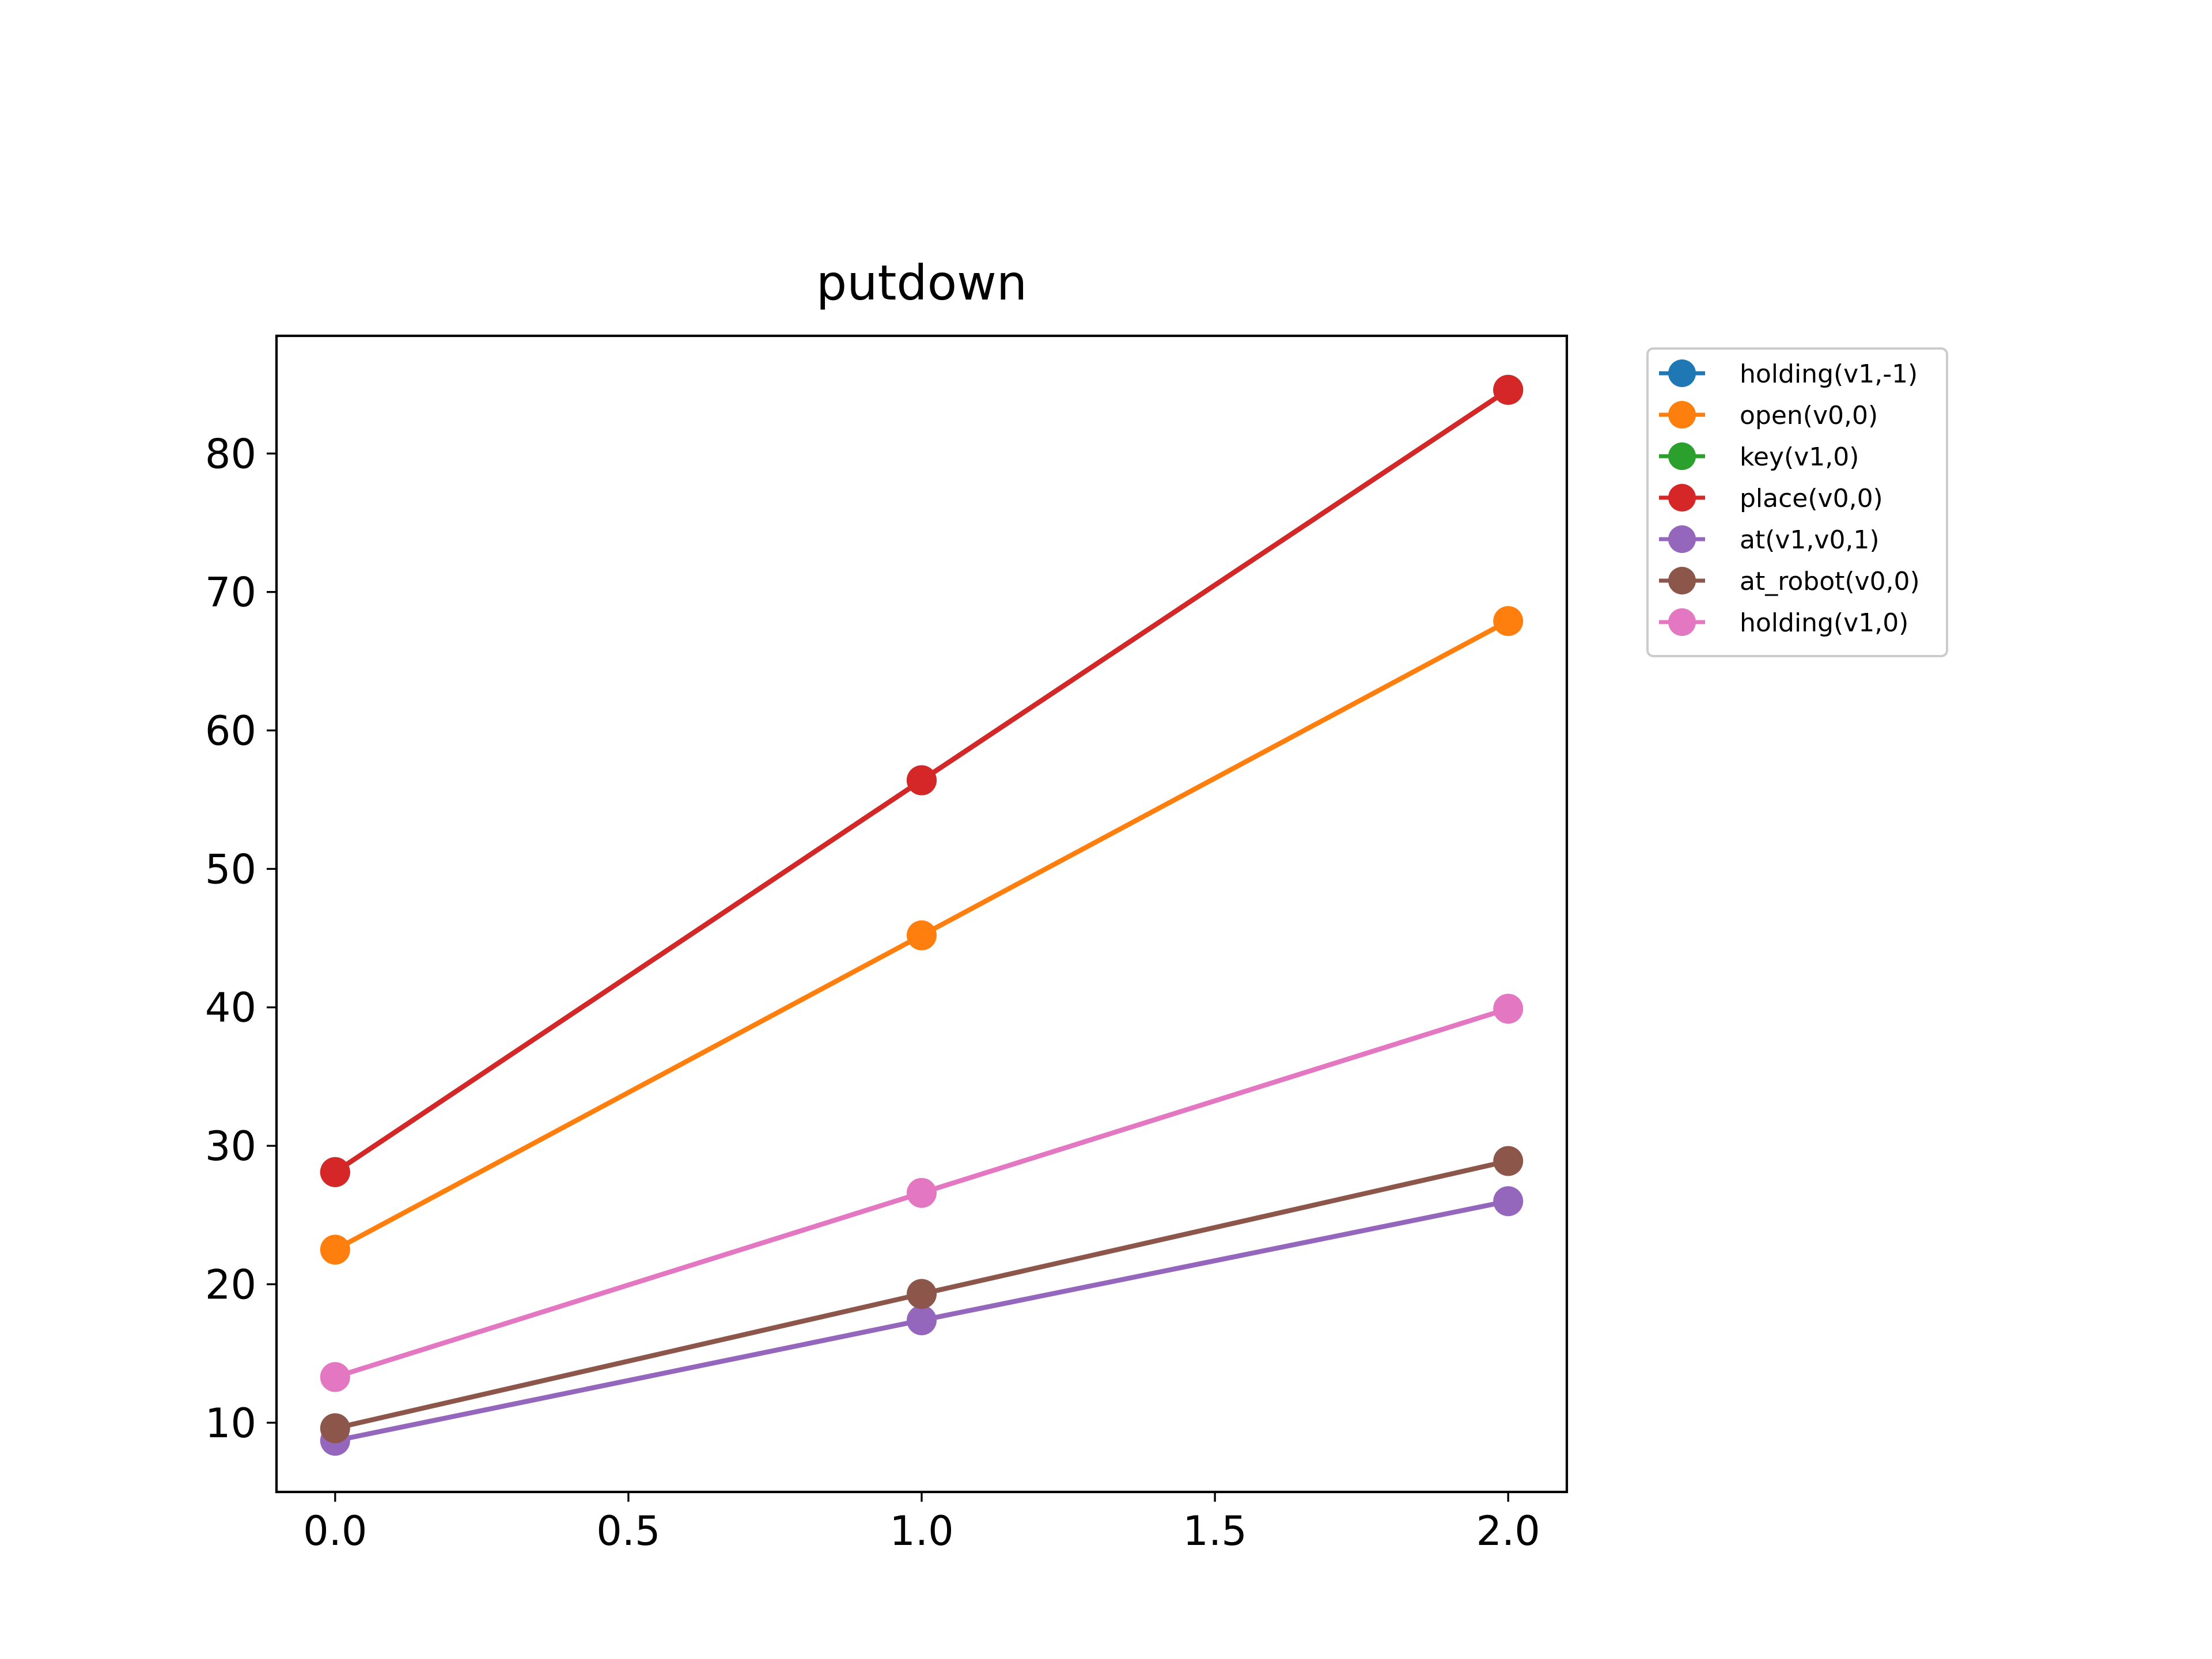 The width and height of the screenshot is (2212, 1659). What do you see at coordinates (1799, 457) in the screenshot?
I see `legend-label: key(v1,0)` at bounding box center [1799, 457].